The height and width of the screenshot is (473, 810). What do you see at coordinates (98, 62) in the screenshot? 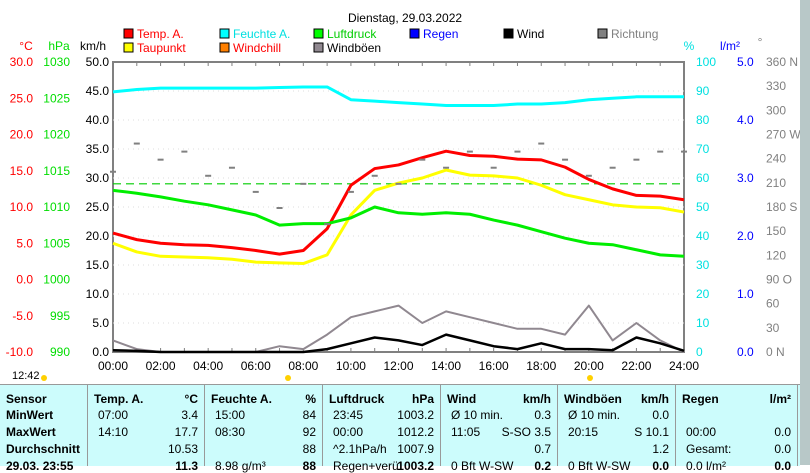
I see `wind-tick-label: 50.0` at bounding box center [98, 62].